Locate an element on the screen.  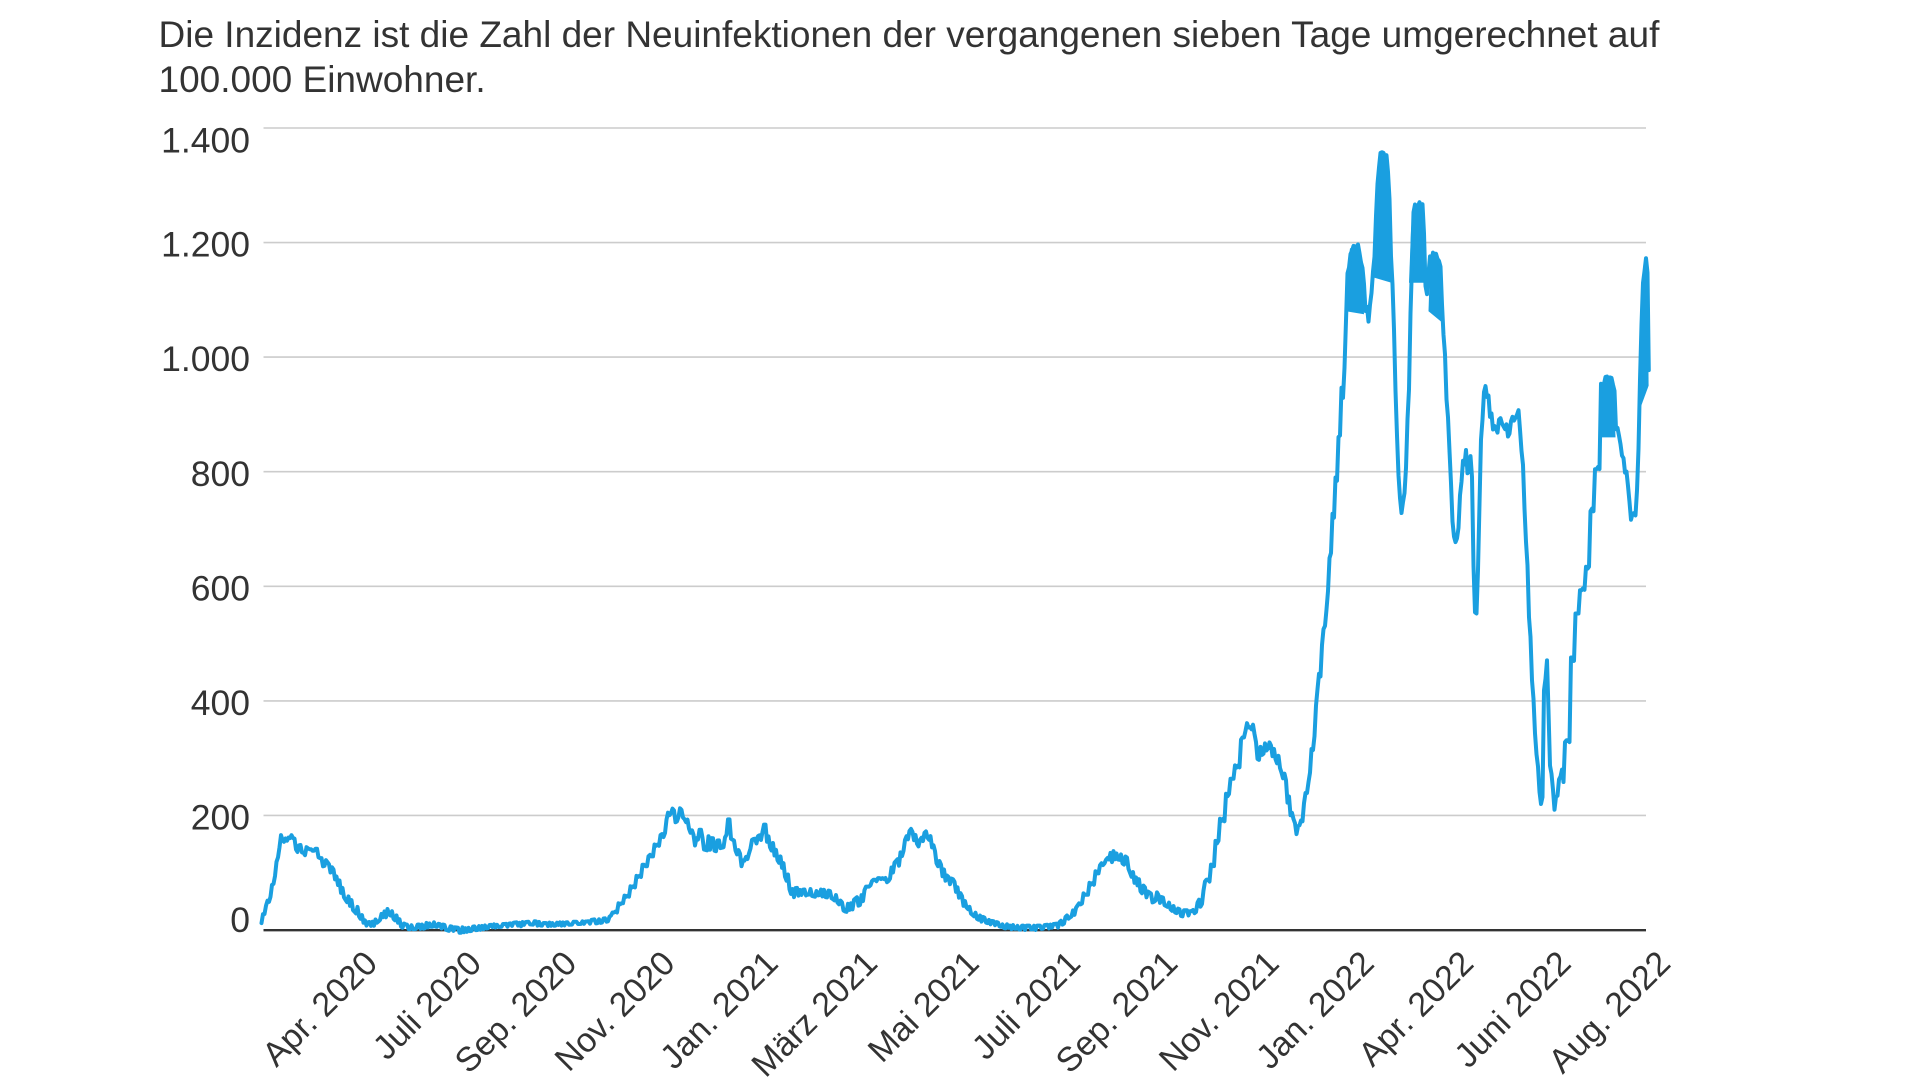
svg-text: 200 is located at coordinates (220, 818).